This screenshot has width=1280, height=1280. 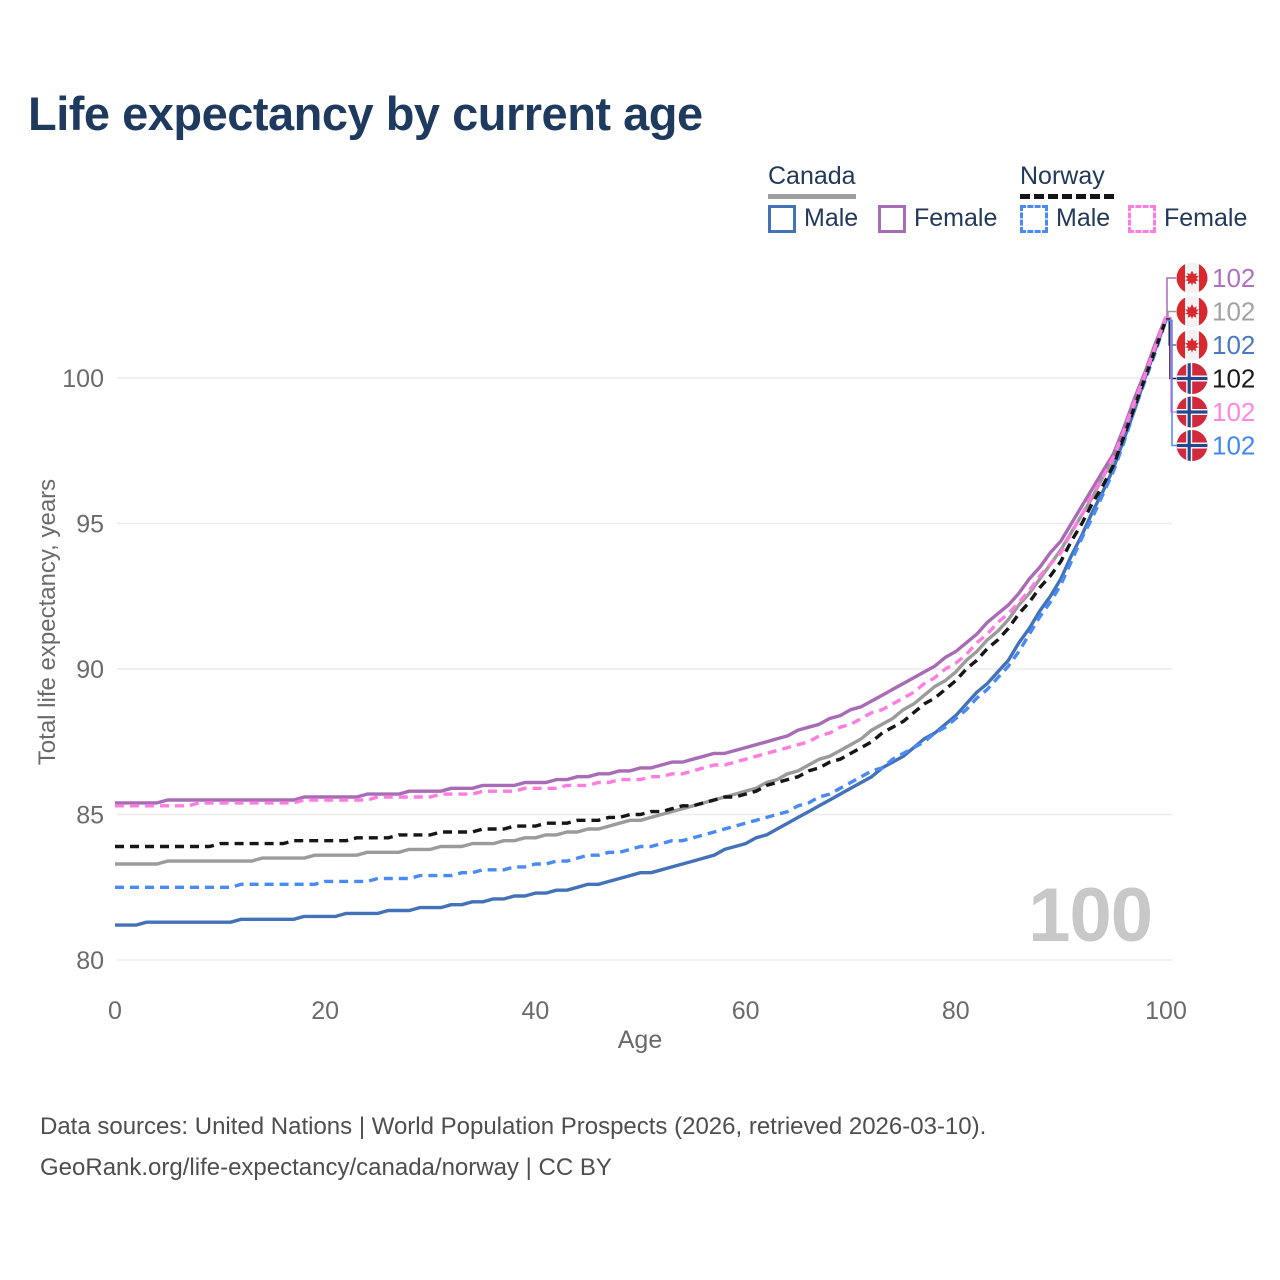 What do you see at coordinates (90, 670) in the screenshot?
I see `y-tick-label: 90` at bounding box center [90, 670].